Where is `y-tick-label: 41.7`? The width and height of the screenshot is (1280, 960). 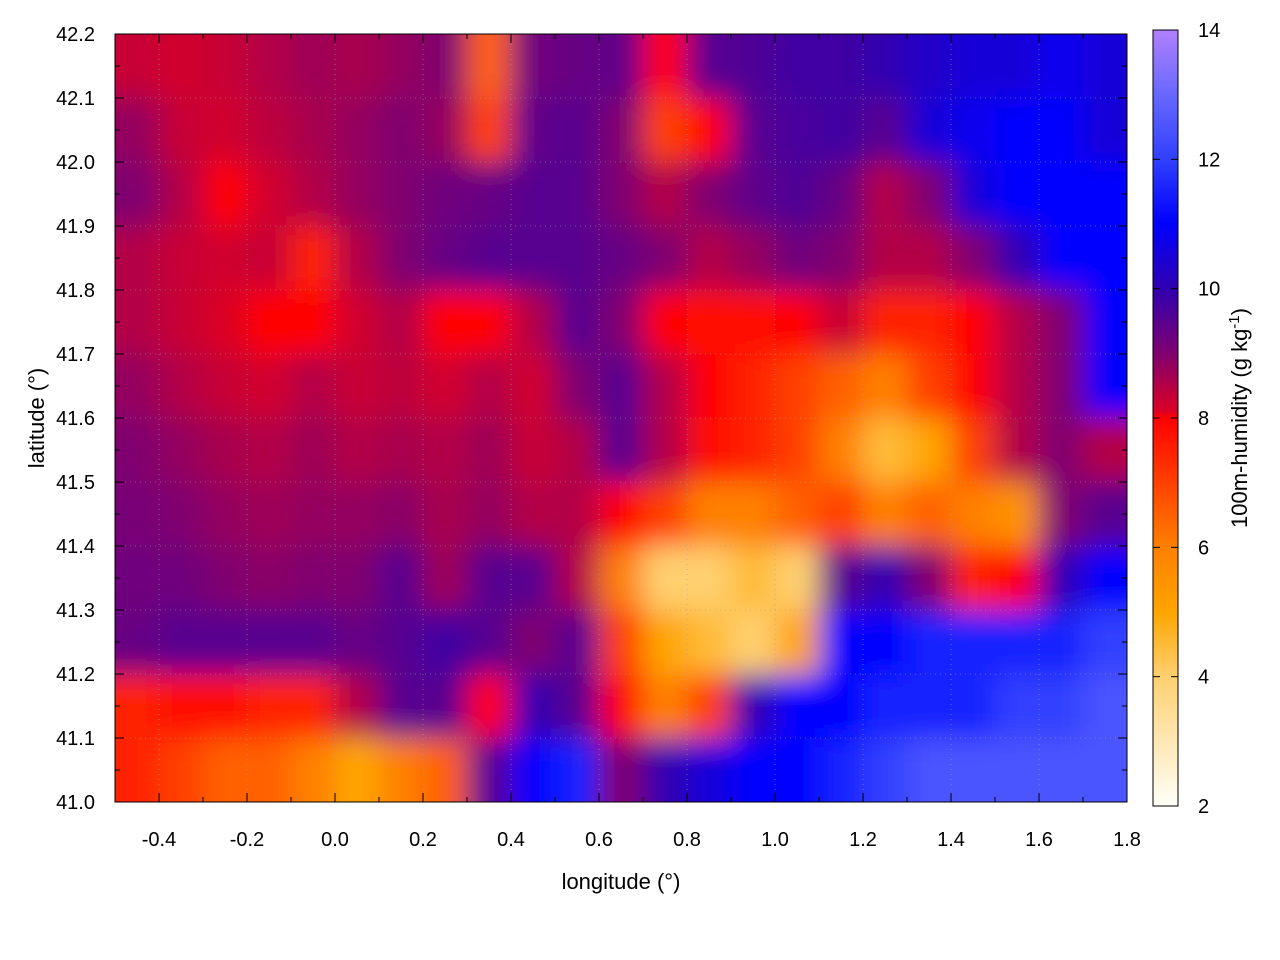 y-tick-label: 41.7 is located at coordinates (75, 355).